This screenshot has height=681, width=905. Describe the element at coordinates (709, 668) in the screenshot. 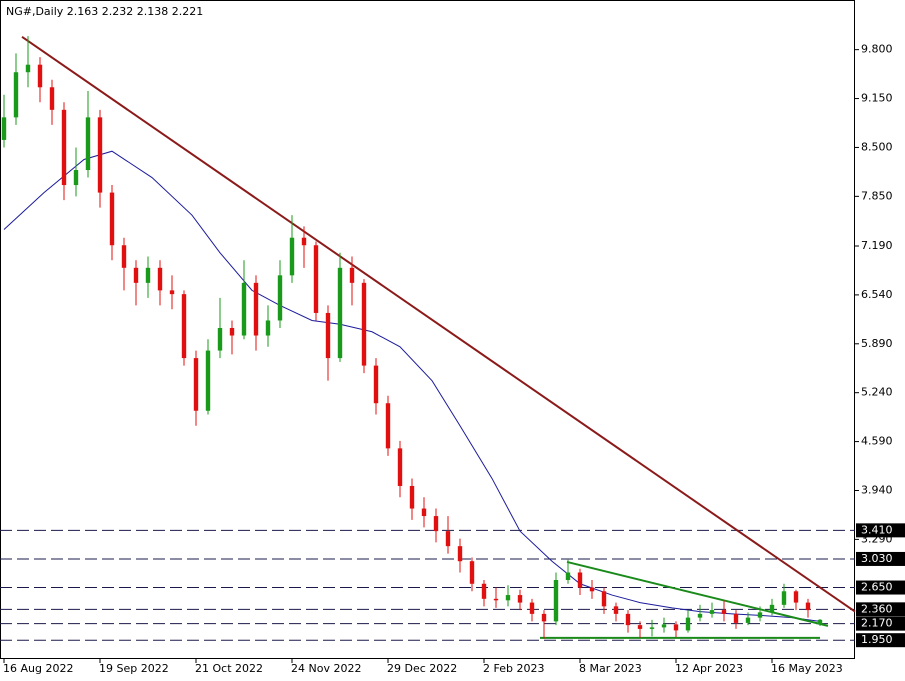

I see `x-tick-label: 12 Apr 2023` at that location.